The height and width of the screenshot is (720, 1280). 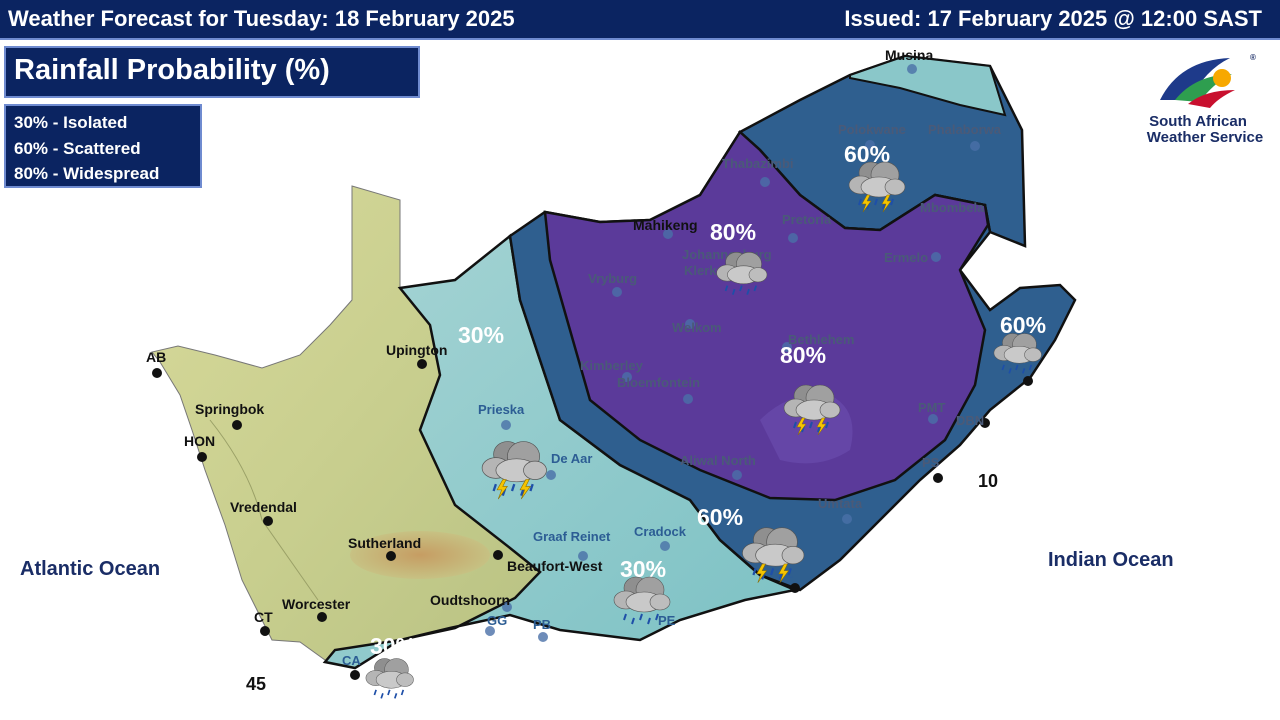 What do you see at coordinates (572, 536) in the screenshot?
I see `town-graaf-reinet: Graaf Reinet` at bounding box center [572, 536].